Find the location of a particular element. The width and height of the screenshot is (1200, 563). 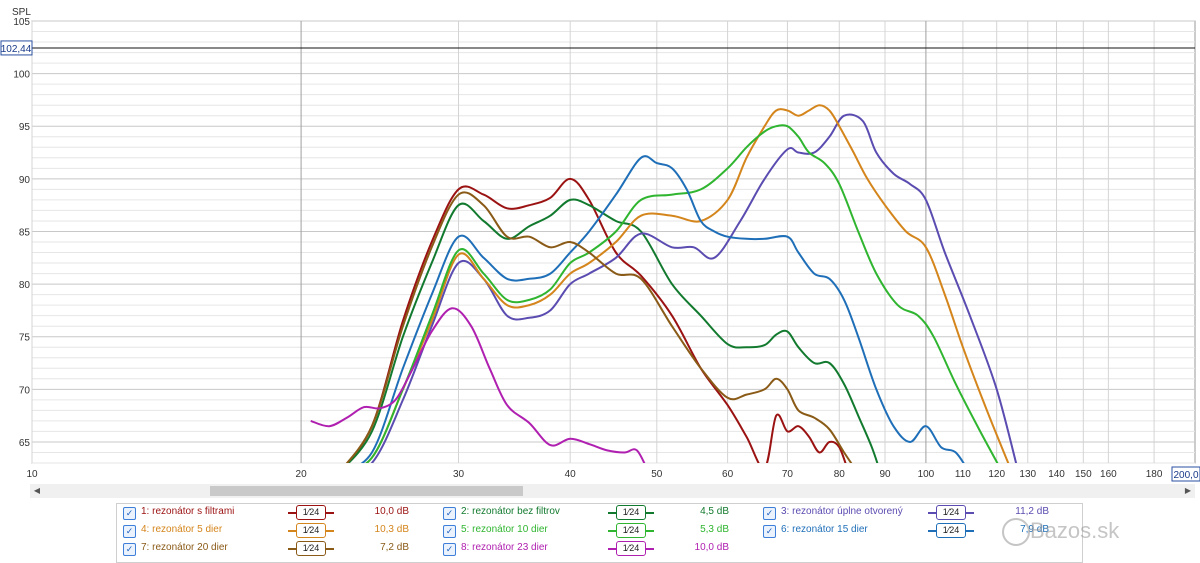

legend-offset-value: 11,2 dB is located at coordinates (1032, 511).